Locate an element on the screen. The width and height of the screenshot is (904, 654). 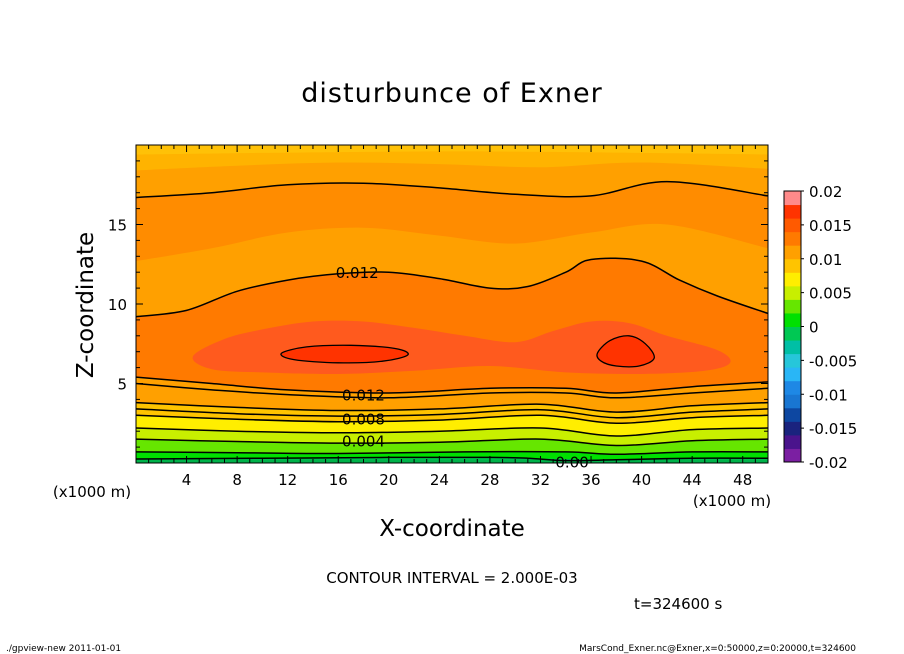
colorbar-tick-label: 0.01 is located at coordinates (825, 260).